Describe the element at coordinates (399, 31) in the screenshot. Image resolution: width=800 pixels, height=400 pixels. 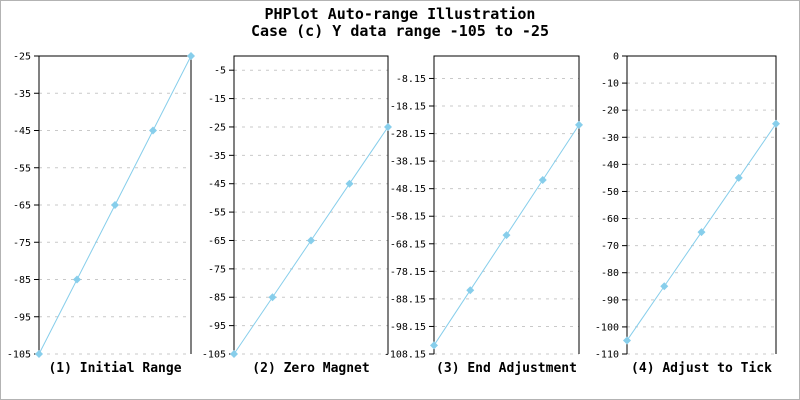
I see `main-title-line2: Case (c) Y data range -105 to -25` at that location.